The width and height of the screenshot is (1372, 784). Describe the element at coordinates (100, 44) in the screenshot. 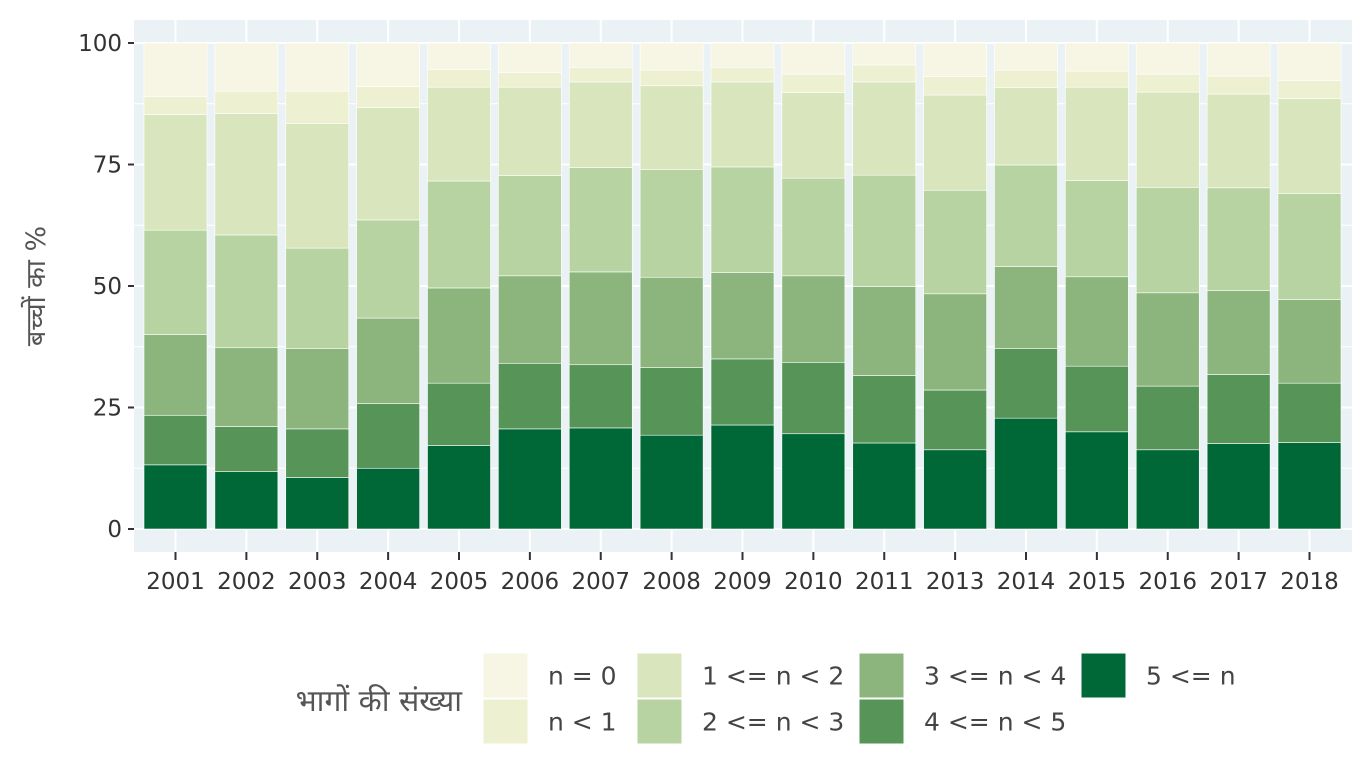

I see `y-tick-label: 100` at that location.